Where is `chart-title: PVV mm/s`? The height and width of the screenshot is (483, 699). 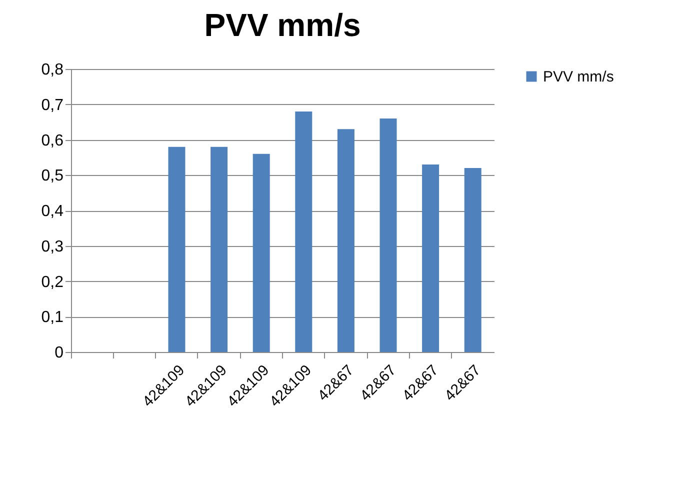
chart-title: PVV mm/s is located at coordinates (282, 25).